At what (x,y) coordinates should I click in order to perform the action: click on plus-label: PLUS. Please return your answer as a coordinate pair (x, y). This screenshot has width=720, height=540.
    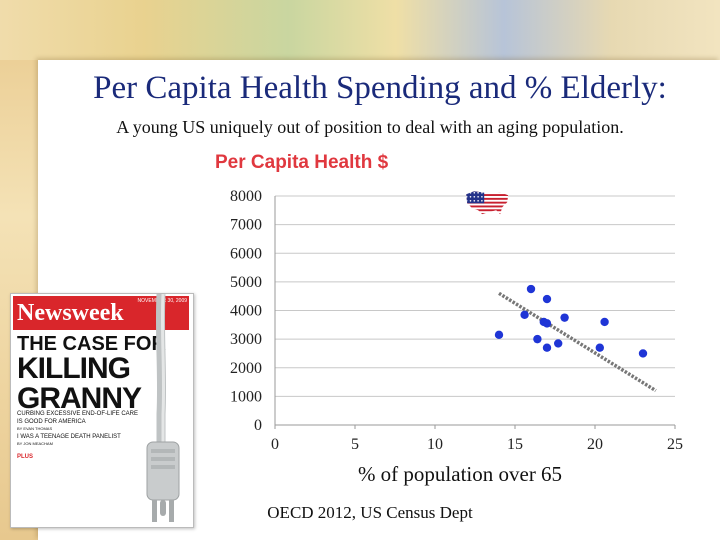
    Looking at the image, I should click on (25, 457).